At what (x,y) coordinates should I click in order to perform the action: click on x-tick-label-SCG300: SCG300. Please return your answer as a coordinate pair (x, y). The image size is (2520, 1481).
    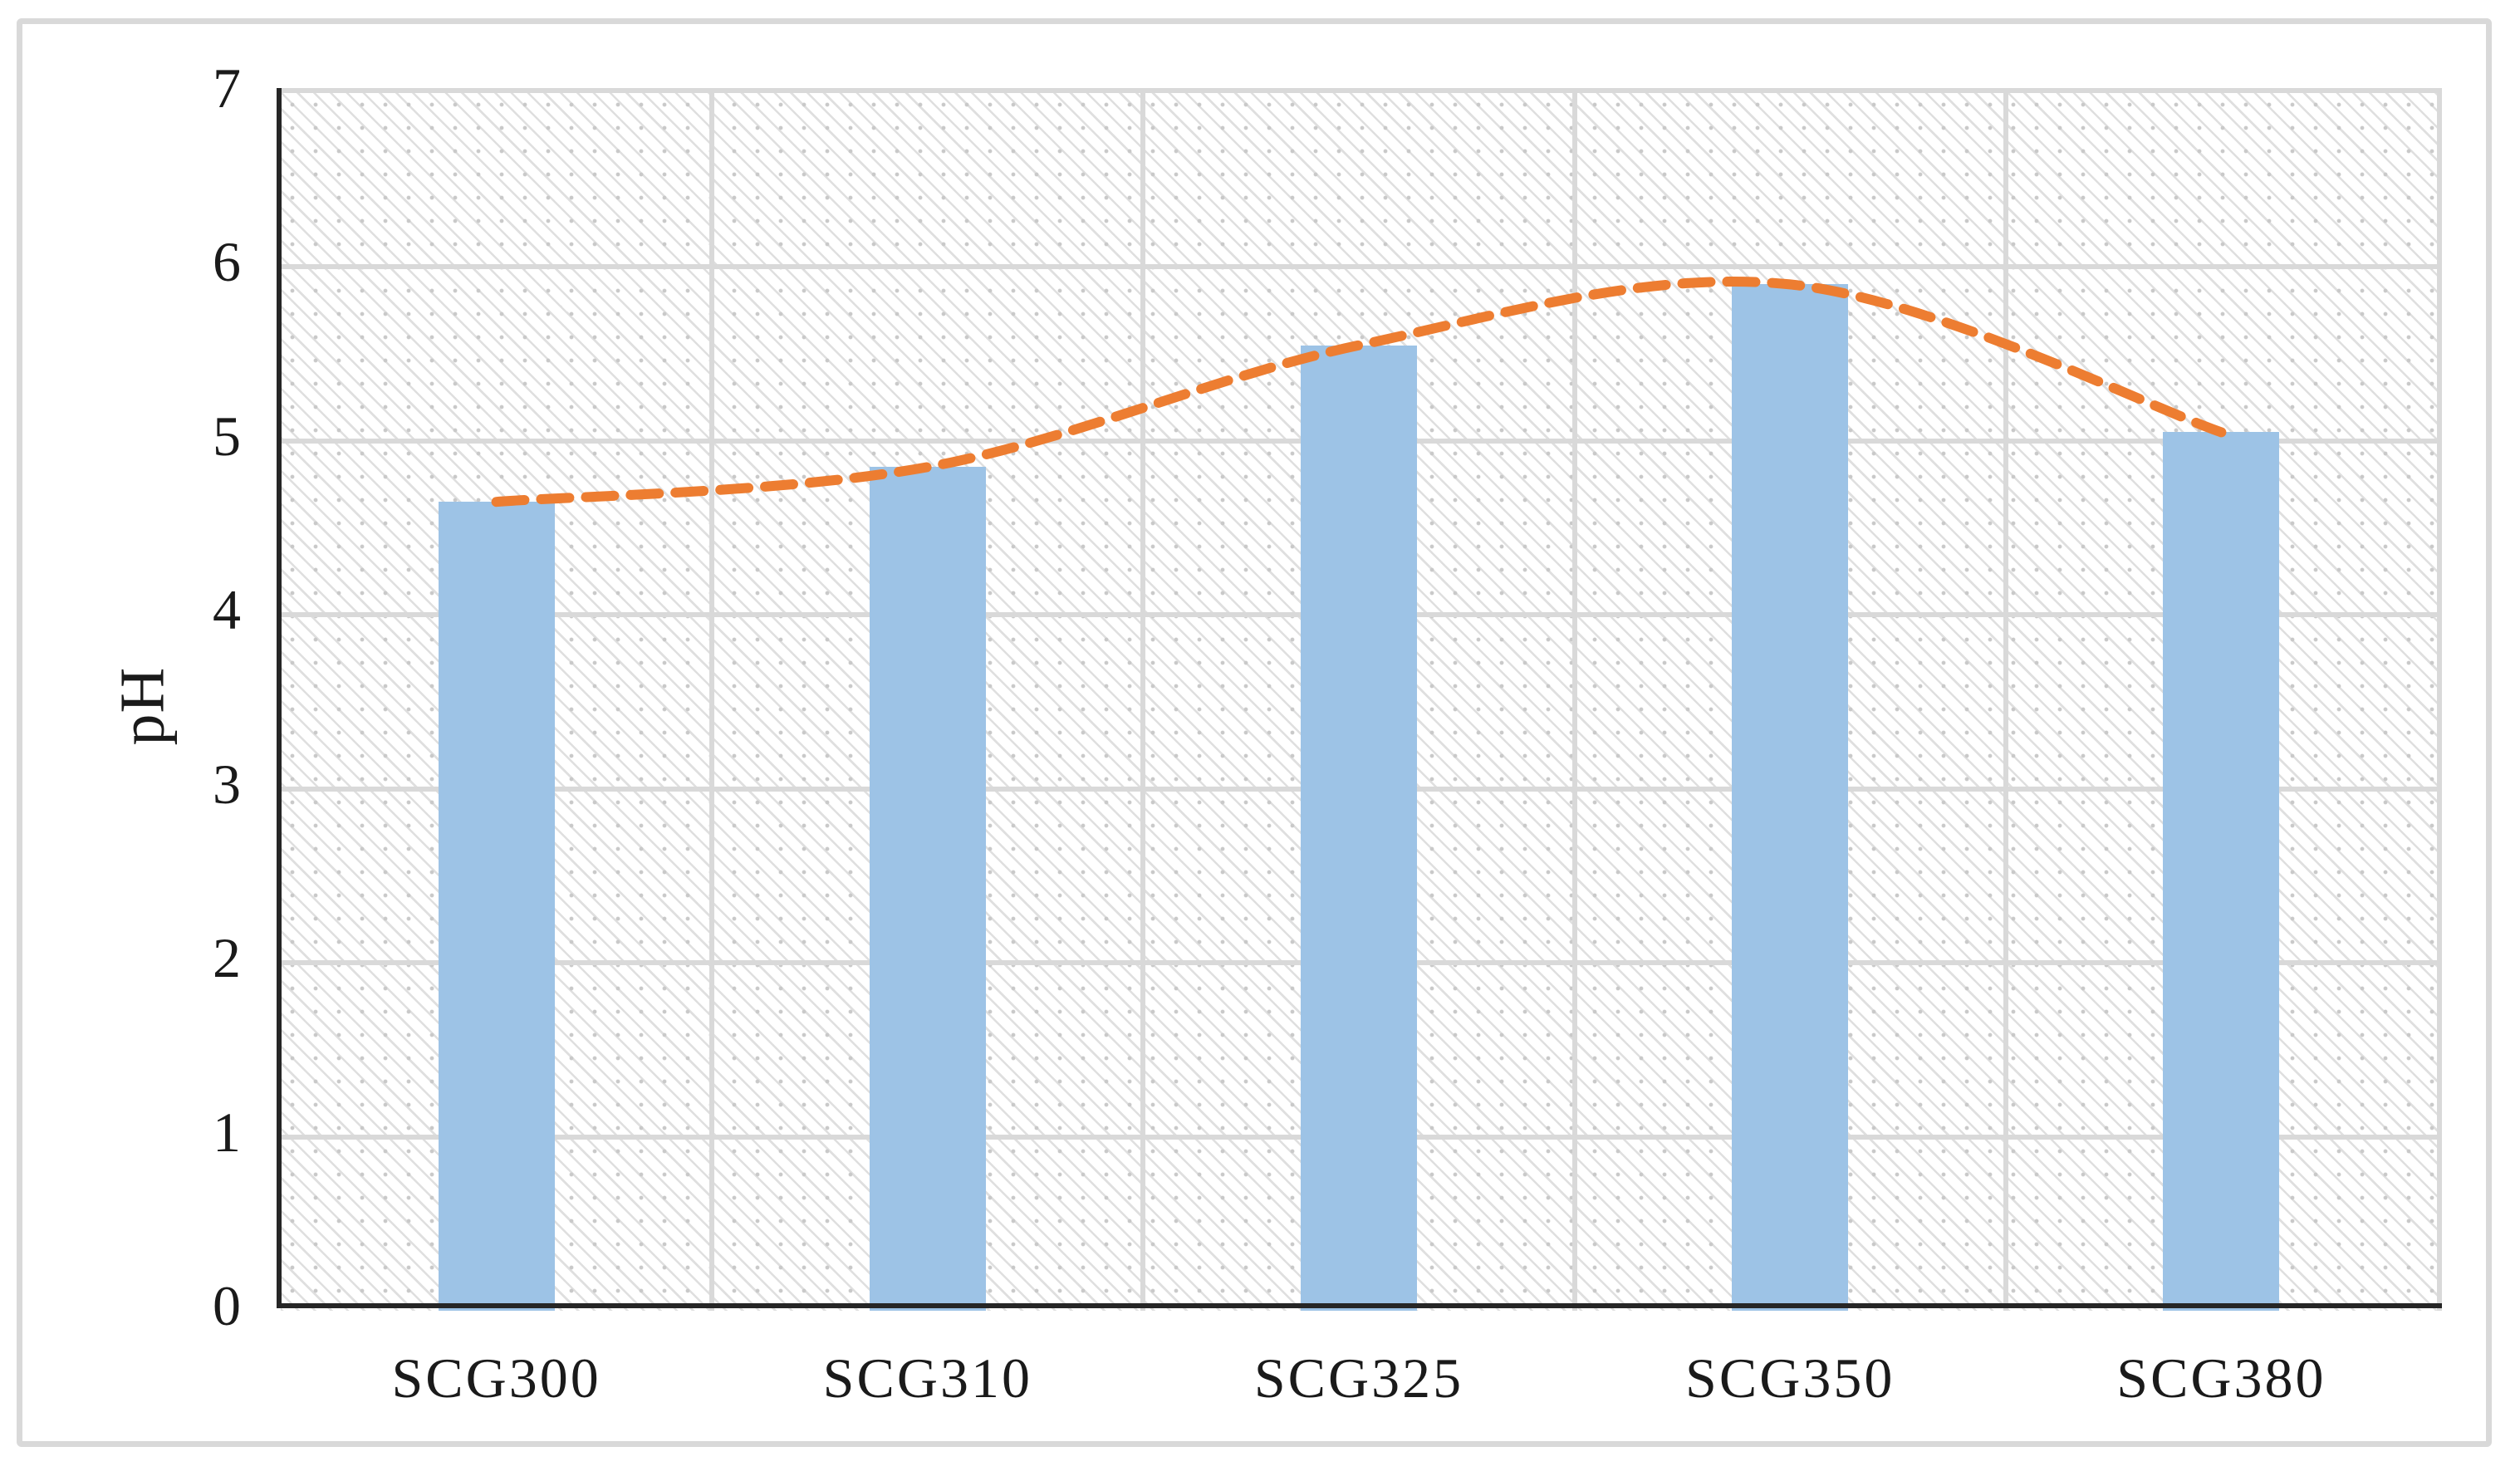
    Looking at the image, I should click on (496, 1378).